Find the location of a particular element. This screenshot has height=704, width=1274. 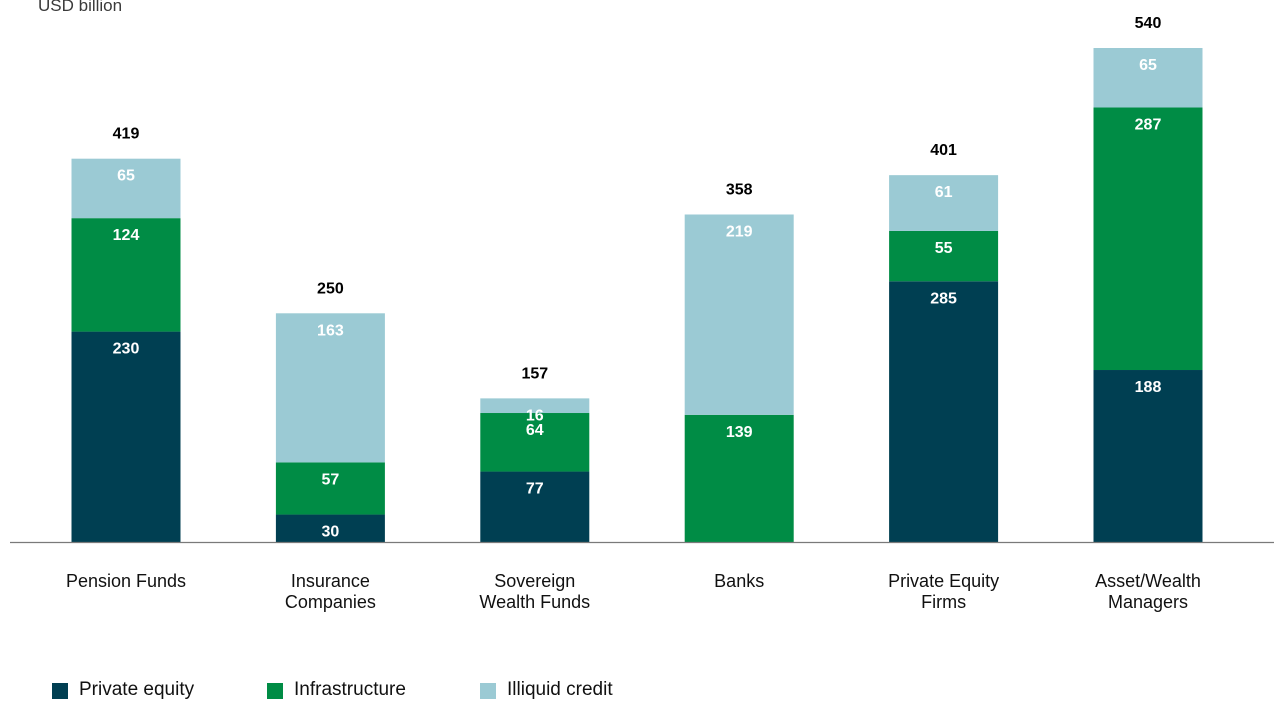

legend-label: Infrastructure is located at coordinates (350, 689).